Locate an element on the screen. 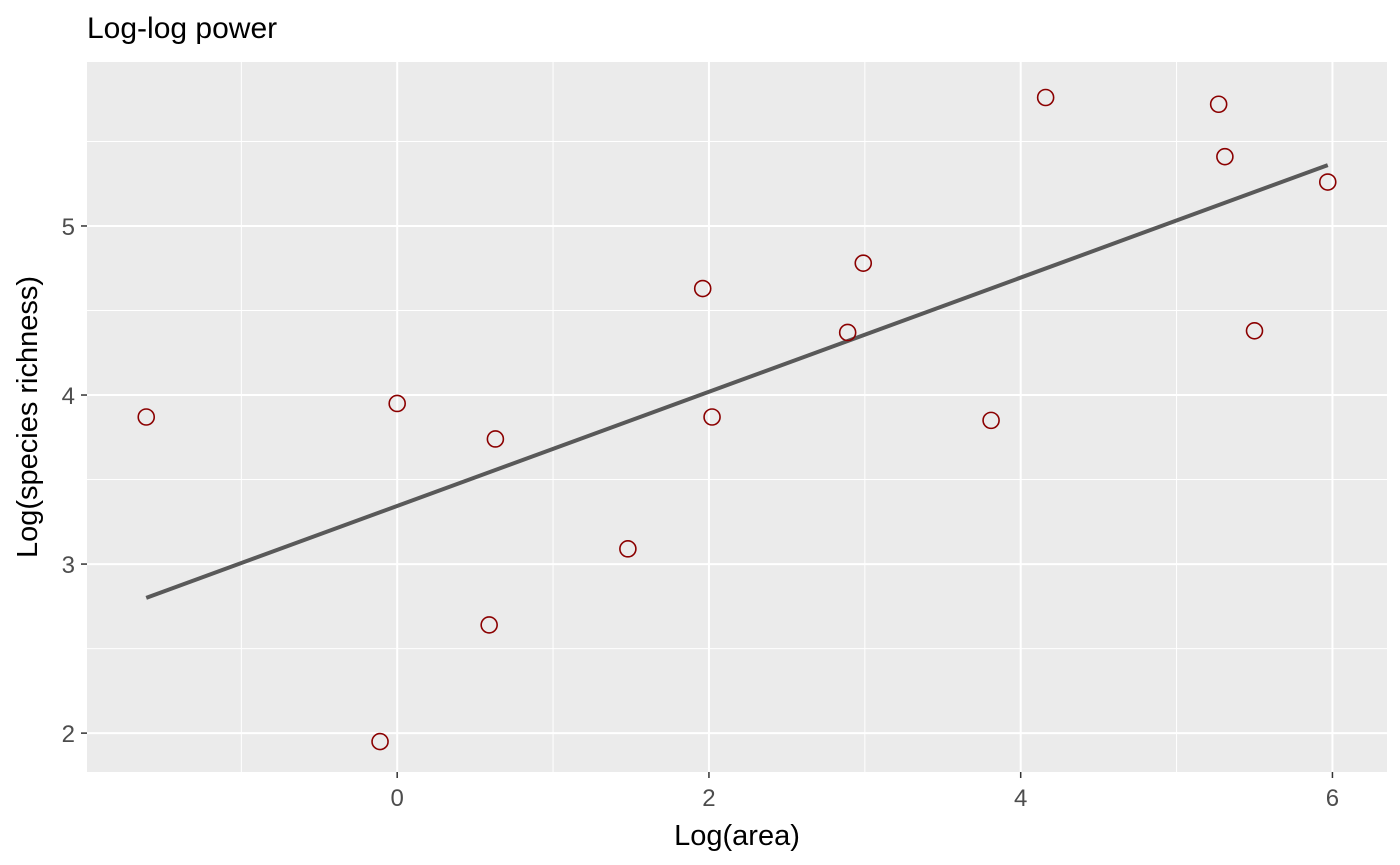  y-tick-label: 3 is located at coordinates (68, 565).